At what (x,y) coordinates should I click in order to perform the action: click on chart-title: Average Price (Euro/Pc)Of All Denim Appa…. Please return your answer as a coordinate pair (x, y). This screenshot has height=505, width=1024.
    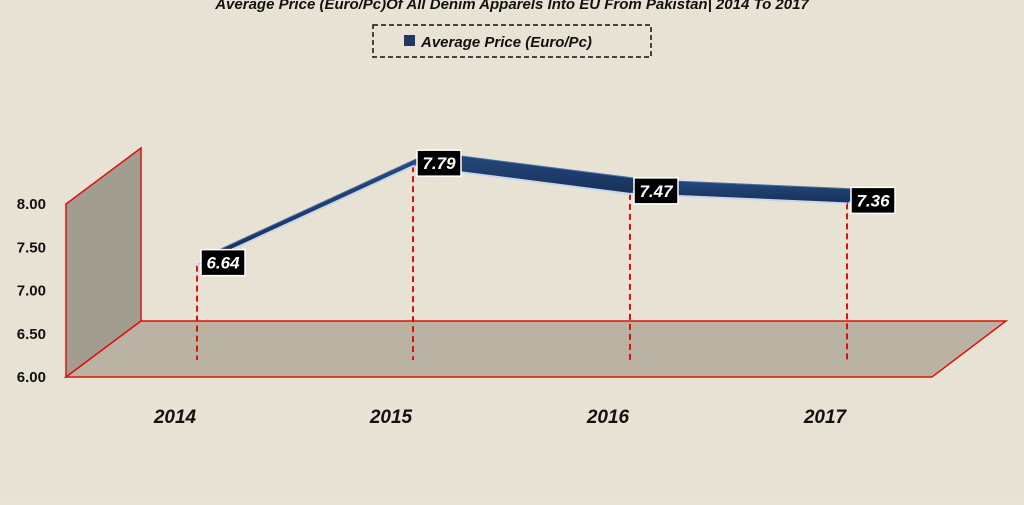
    Looking at the image, I should click on (511, 6).